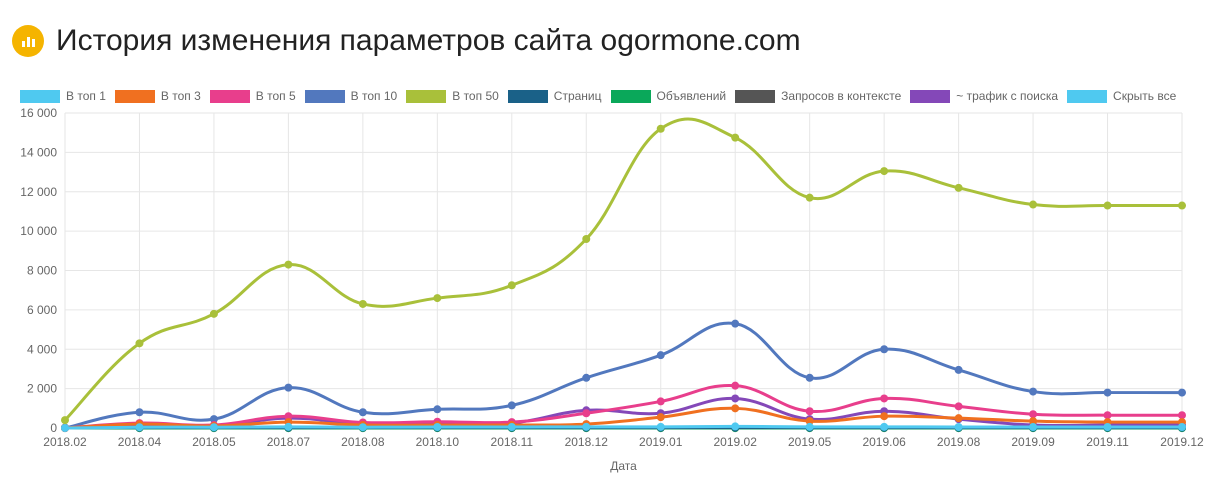 The height and width of the screenshot is (485, 1213). I want to click on legend-item: Объявлений, so click(668, 96).